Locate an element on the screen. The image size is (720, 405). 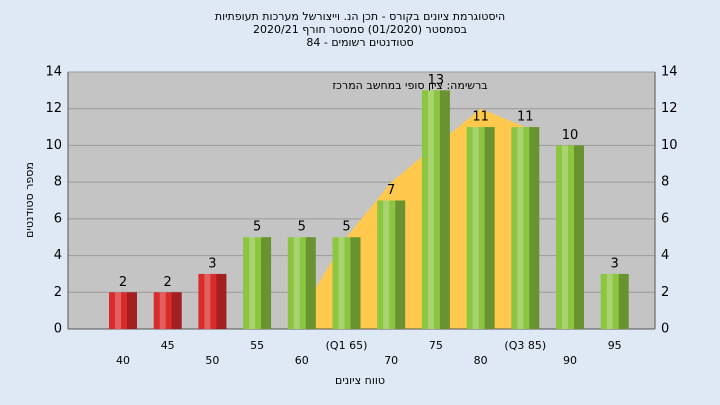
x-axis-label: טווח ציונים is located at coordinates (360, 380).